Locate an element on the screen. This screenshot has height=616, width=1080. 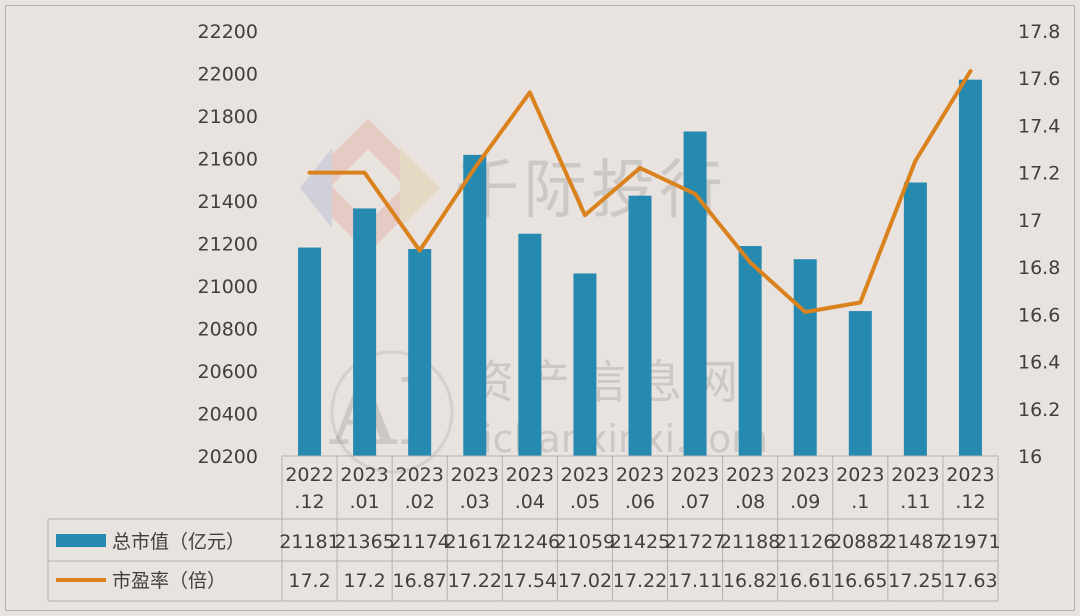
table-cell-bar-value: 21174 is located at coordinates (419, 542).